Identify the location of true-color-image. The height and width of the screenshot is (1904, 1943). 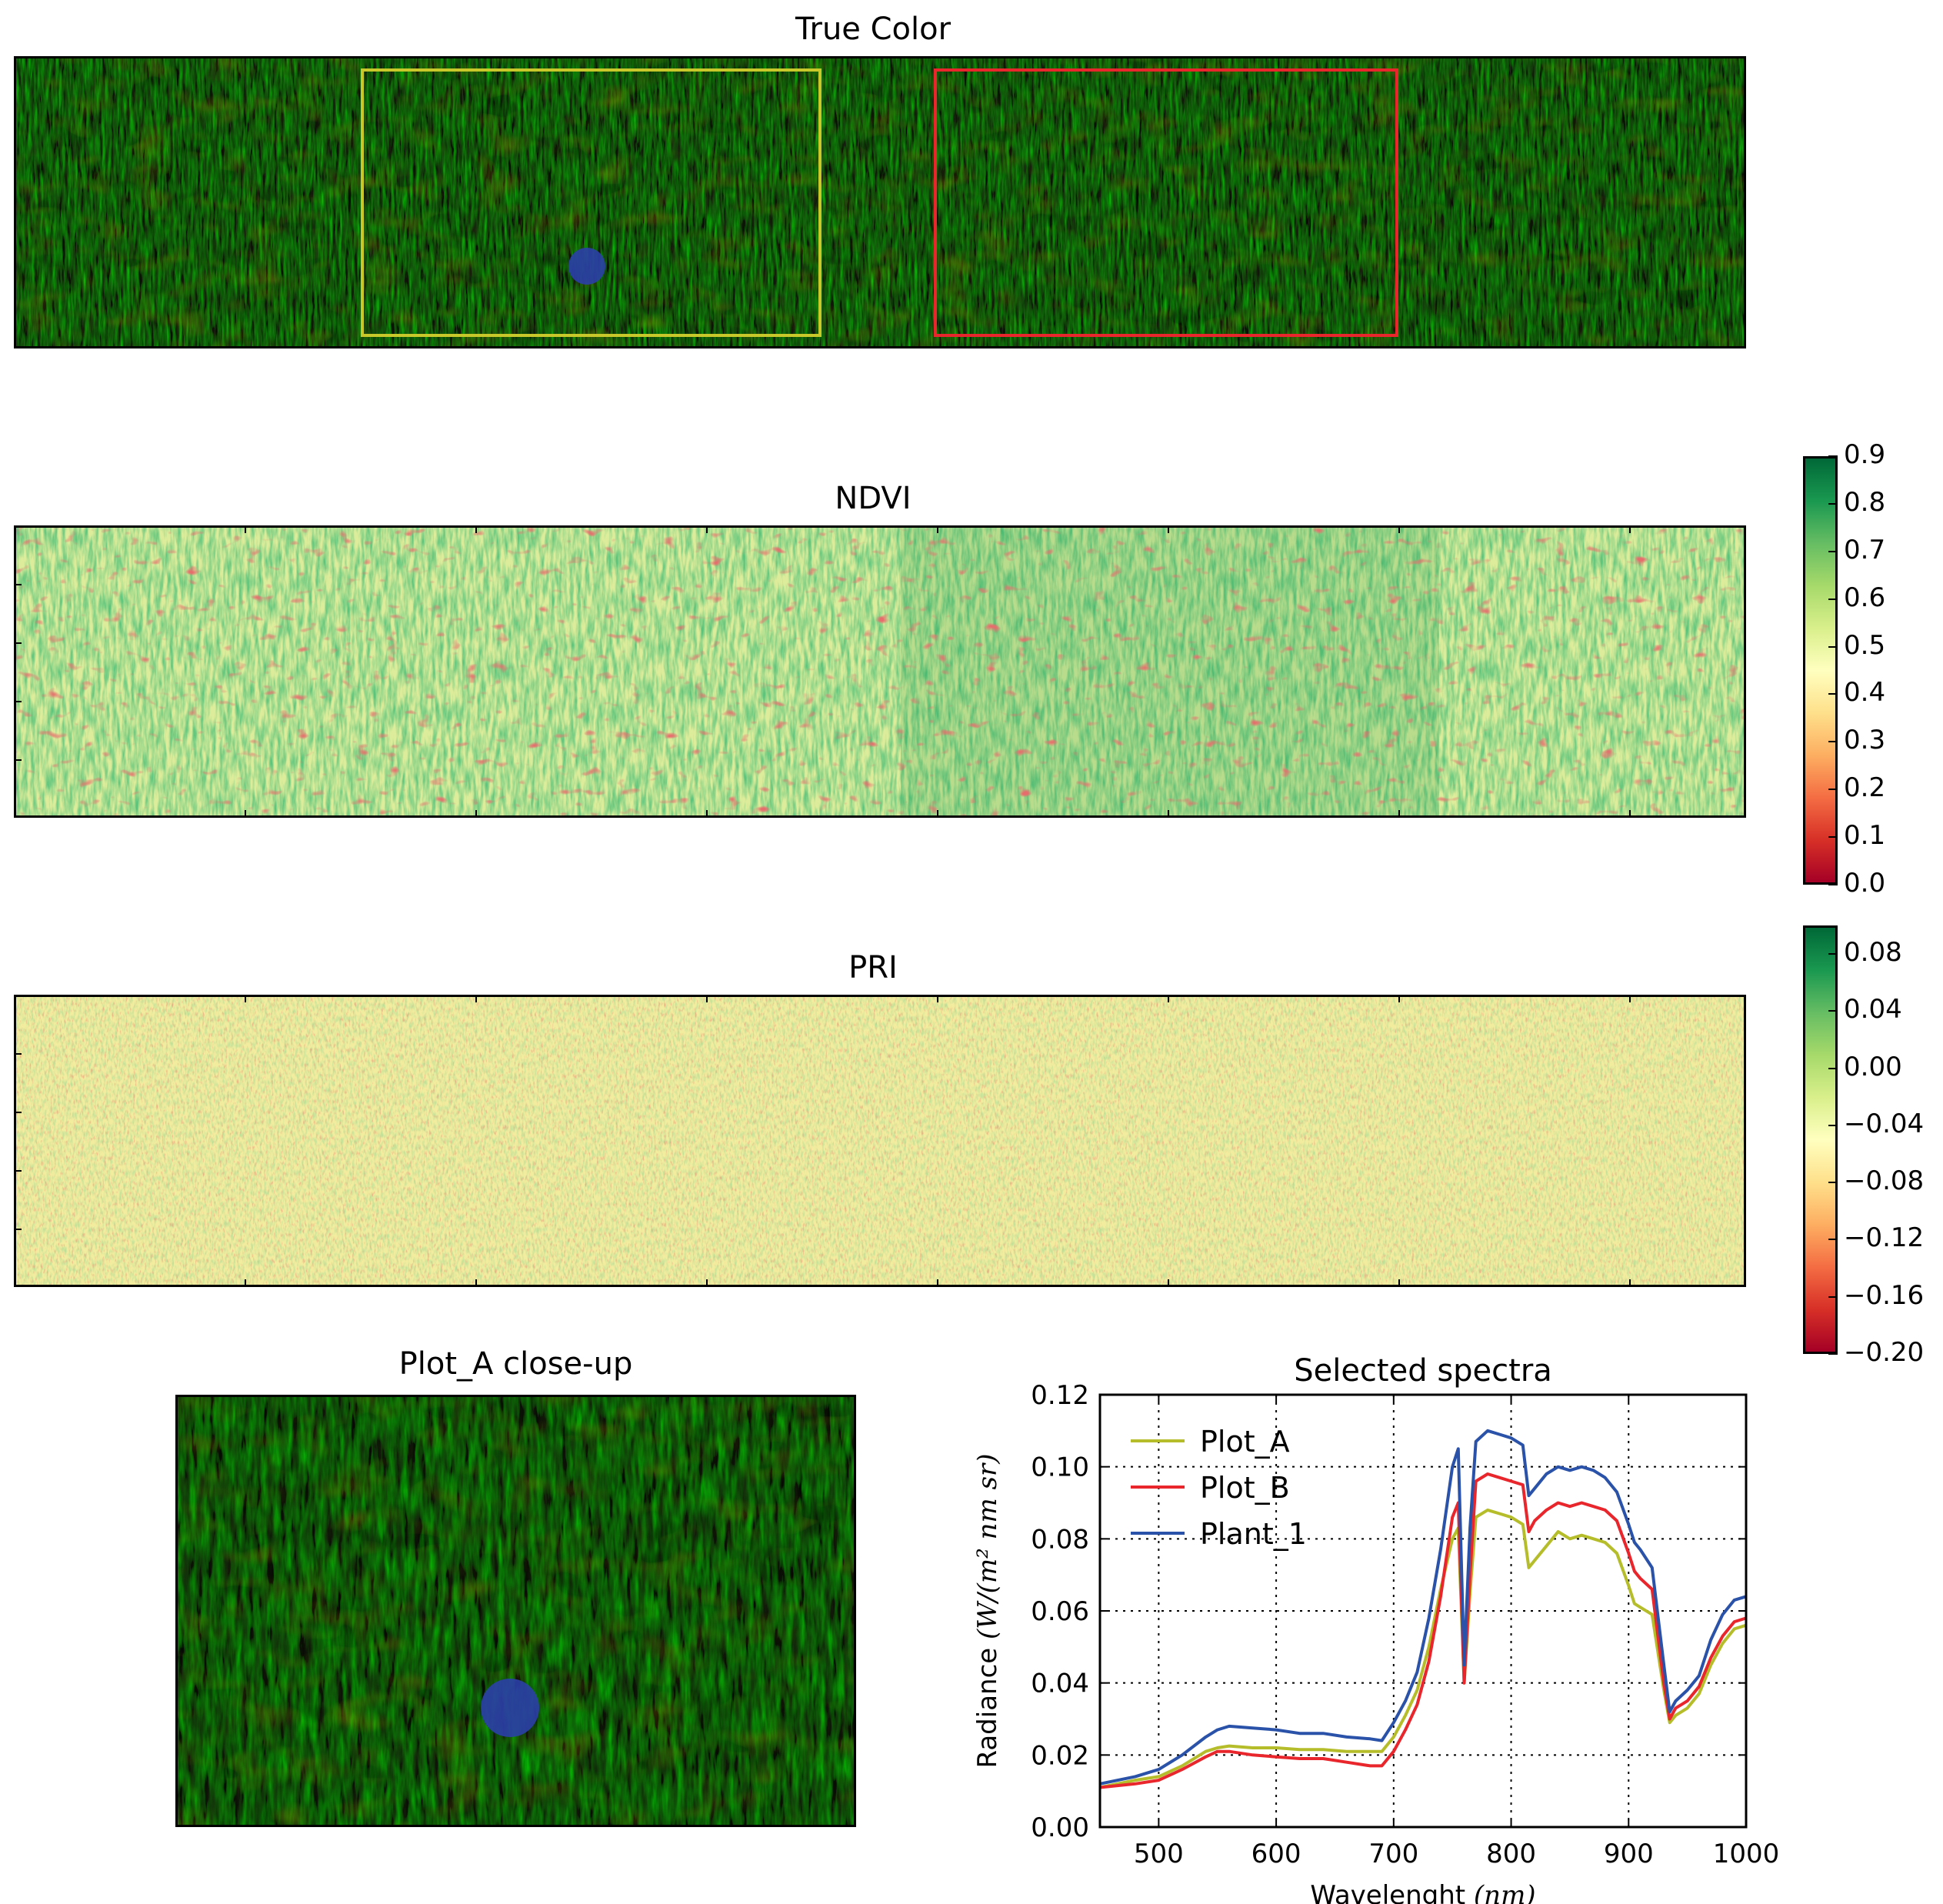
(880, 202).